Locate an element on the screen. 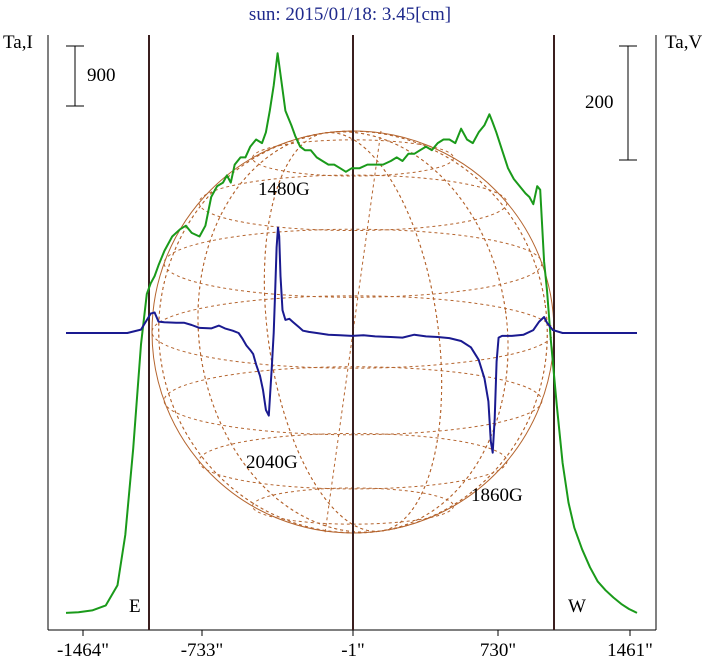  scale-bar-intensity-label: 900 is located at coordinates (101, 75).